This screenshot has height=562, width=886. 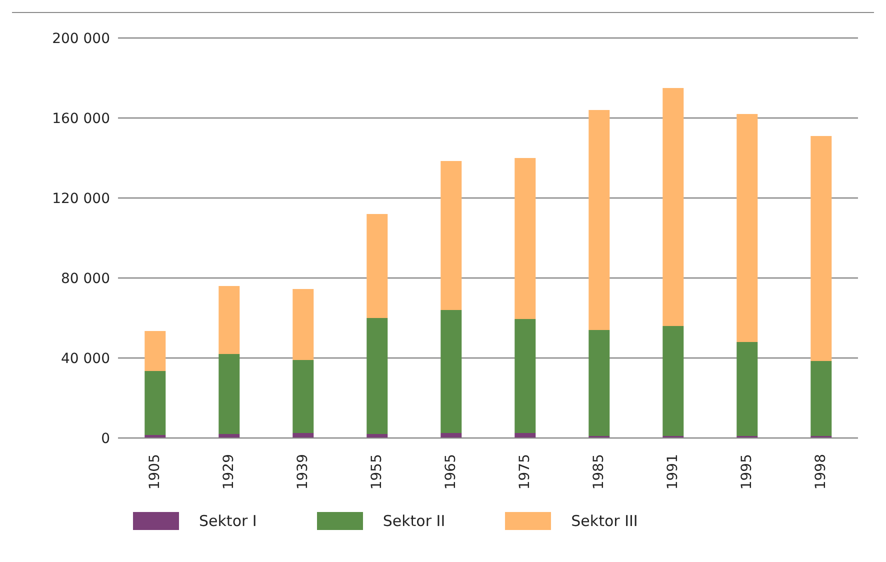 I want to click on y-tick-label: 160 000, so click(x=81, y=118).